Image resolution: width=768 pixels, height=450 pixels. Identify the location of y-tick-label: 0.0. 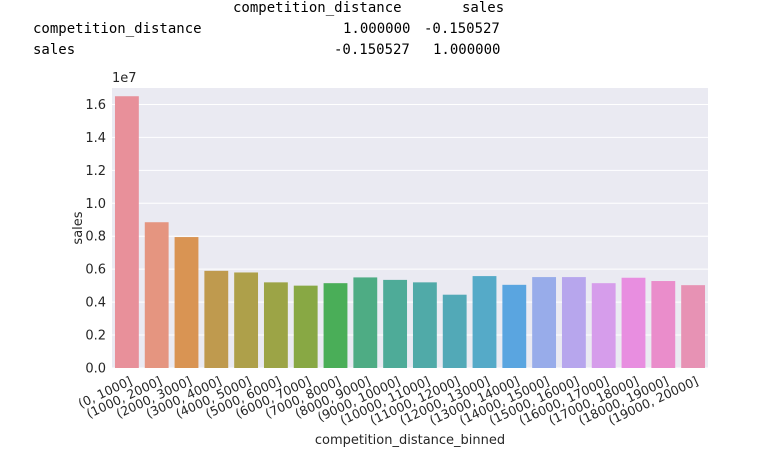
(95, 369).